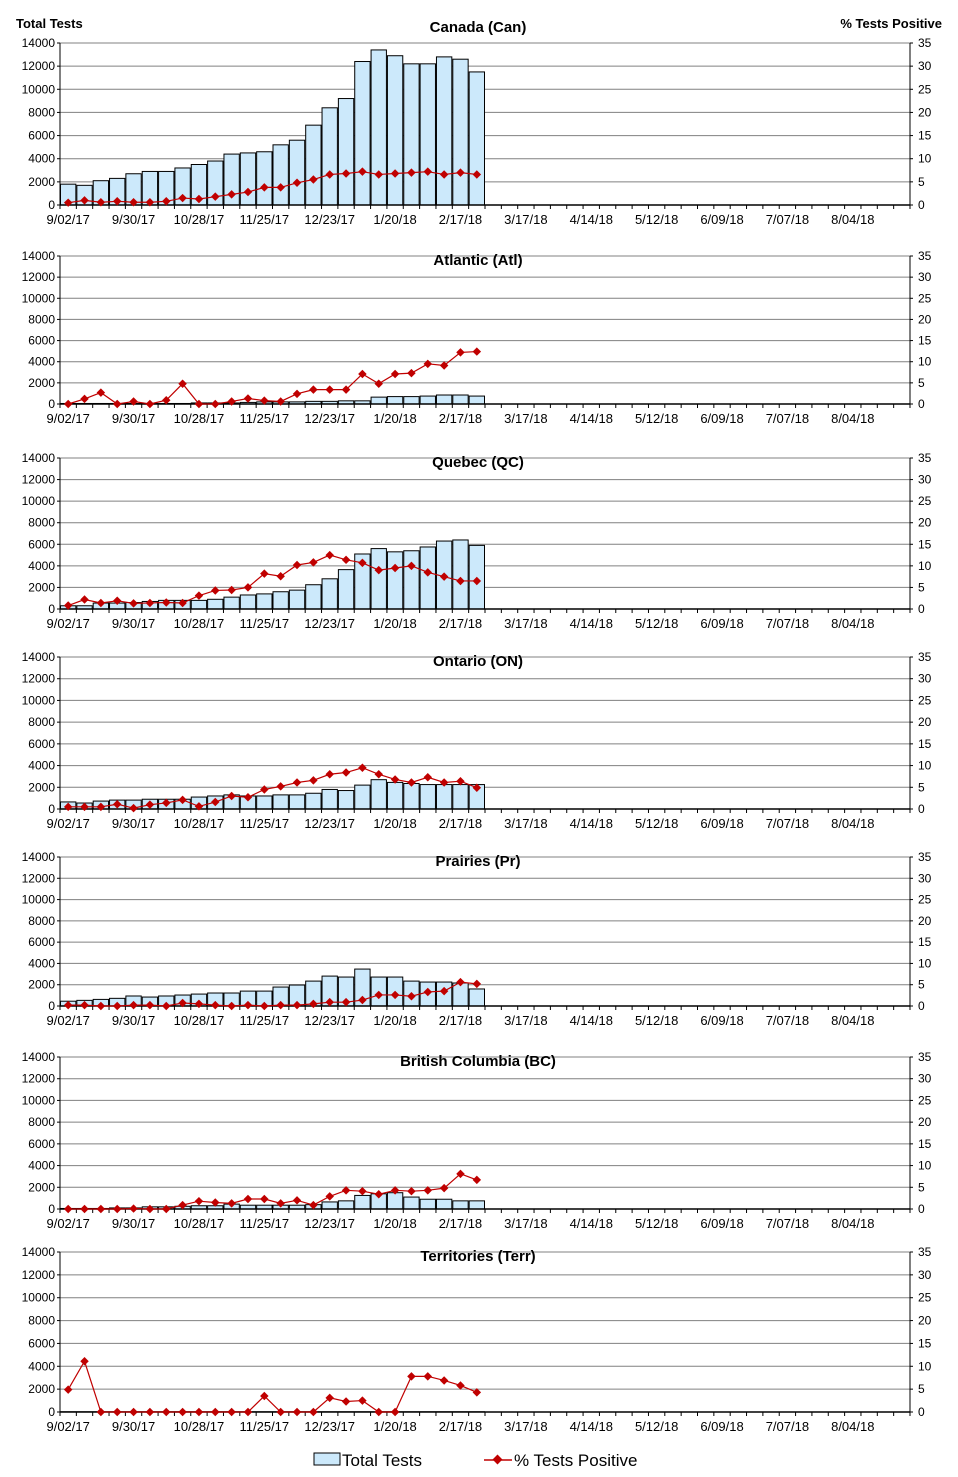  I want to click on x-tick-label: 8/04/18, so click(852, 823).